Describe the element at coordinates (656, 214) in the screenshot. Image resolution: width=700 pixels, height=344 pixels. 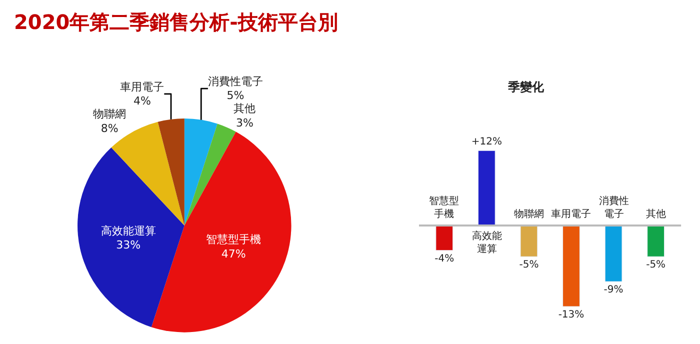
I see `x-tick-label: 其他` at that location.